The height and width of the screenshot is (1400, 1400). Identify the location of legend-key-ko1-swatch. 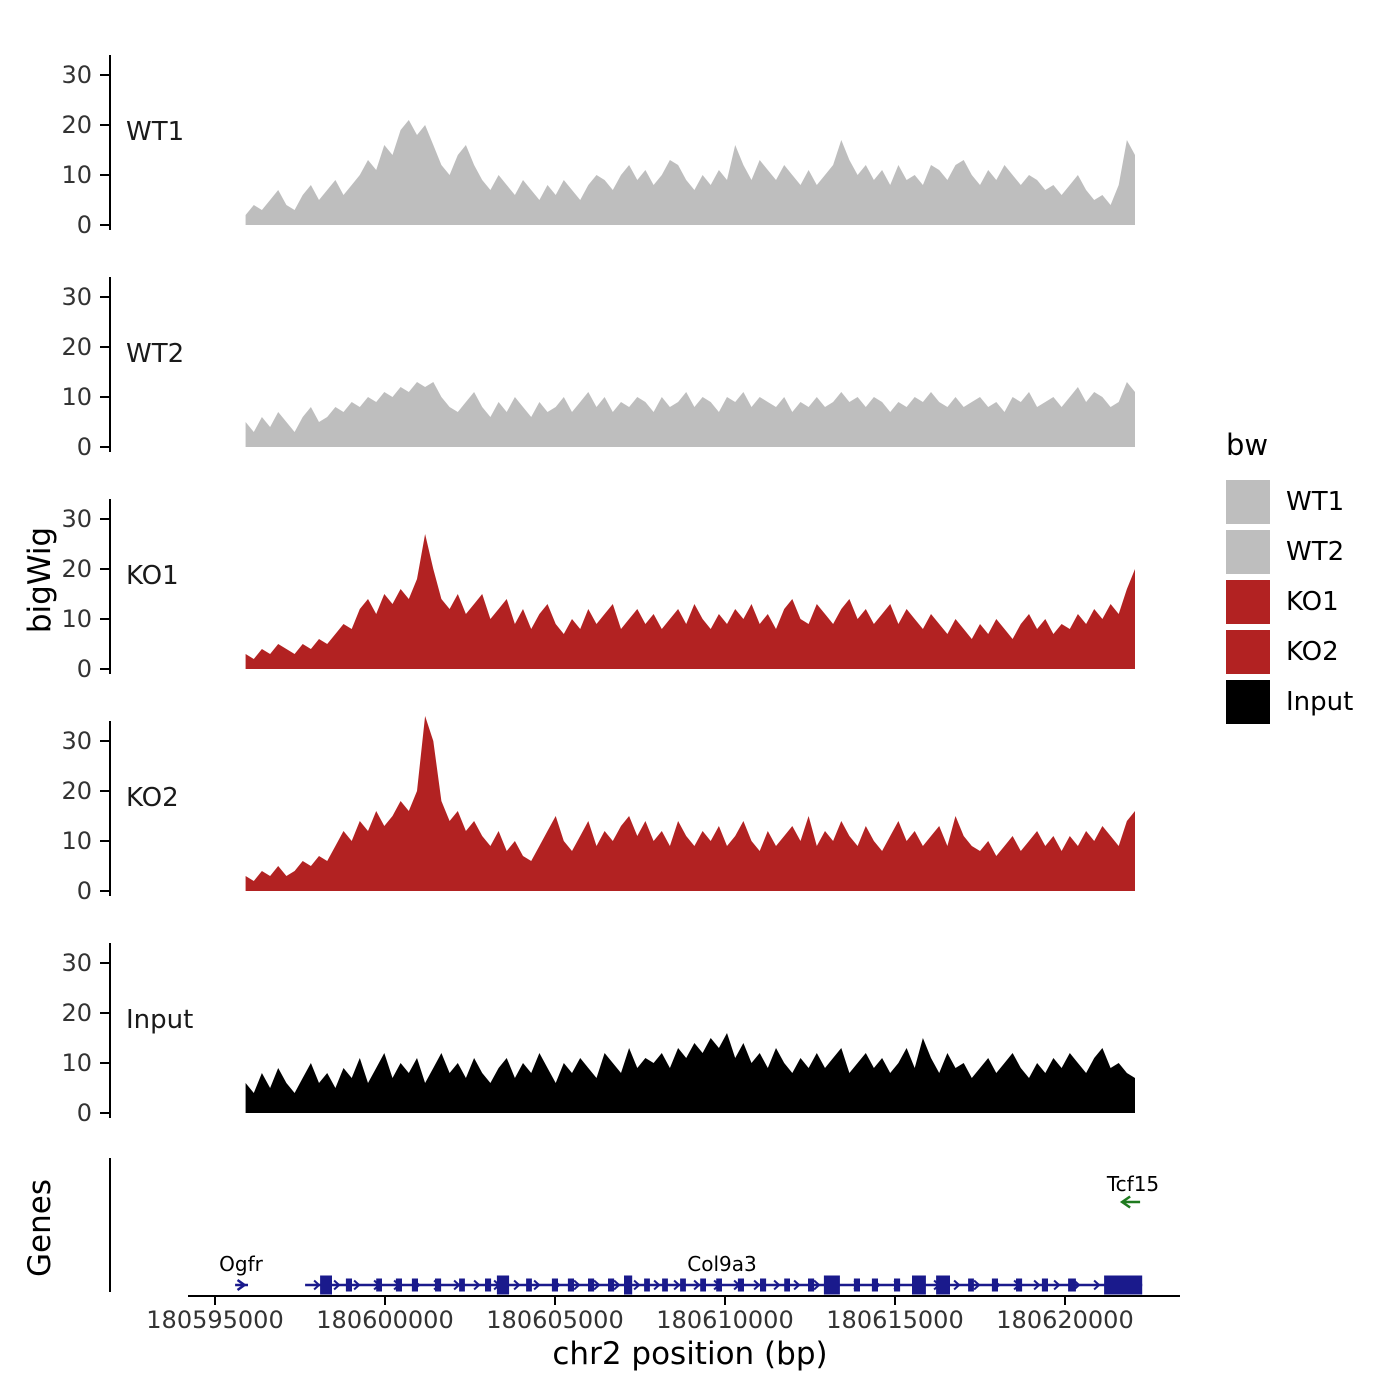
(1248, 602).